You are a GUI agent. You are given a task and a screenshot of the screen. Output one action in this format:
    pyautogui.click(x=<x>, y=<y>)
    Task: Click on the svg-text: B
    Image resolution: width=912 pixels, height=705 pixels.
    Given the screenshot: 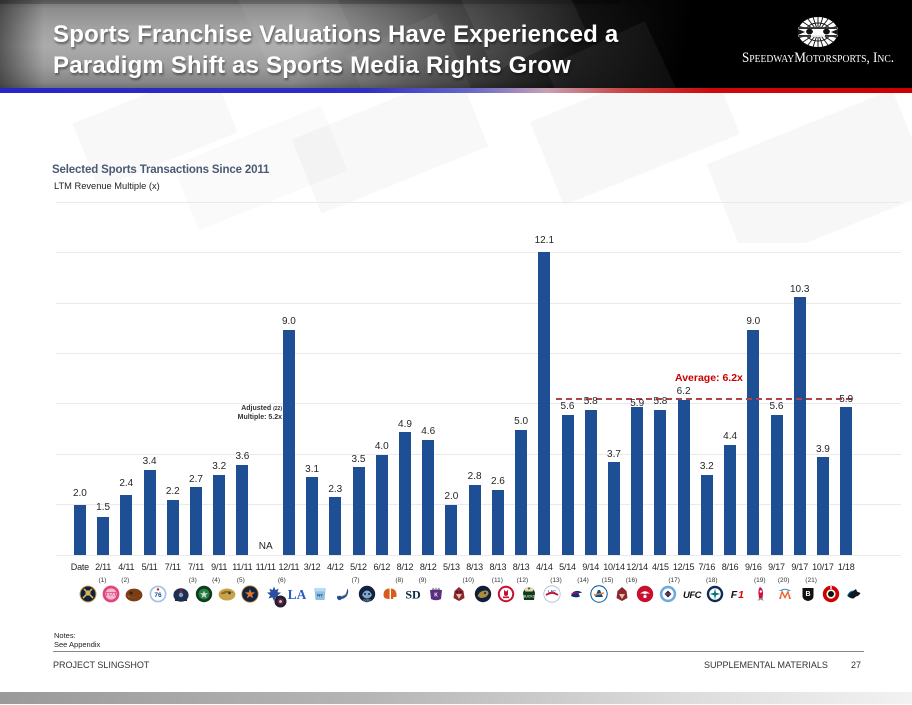 What is the action you would take?
    pyautogui.click(x=807, y=594)
    